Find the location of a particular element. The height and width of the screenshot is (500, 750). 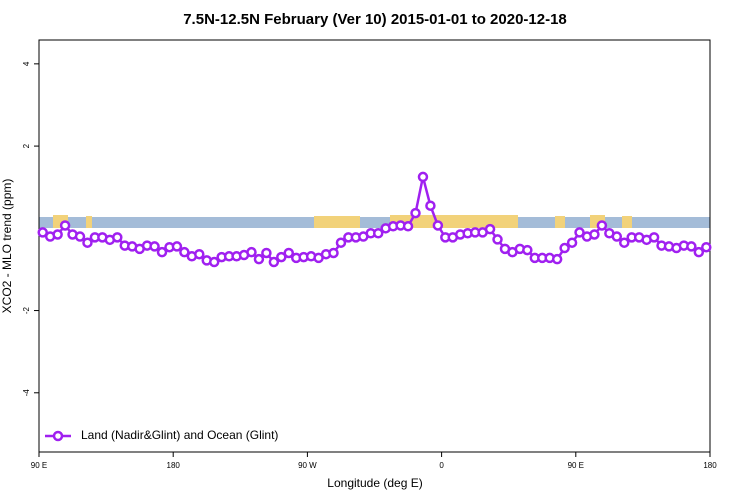

x-axis-label: Longitude (deg E) is located at coordinates (374, 483).